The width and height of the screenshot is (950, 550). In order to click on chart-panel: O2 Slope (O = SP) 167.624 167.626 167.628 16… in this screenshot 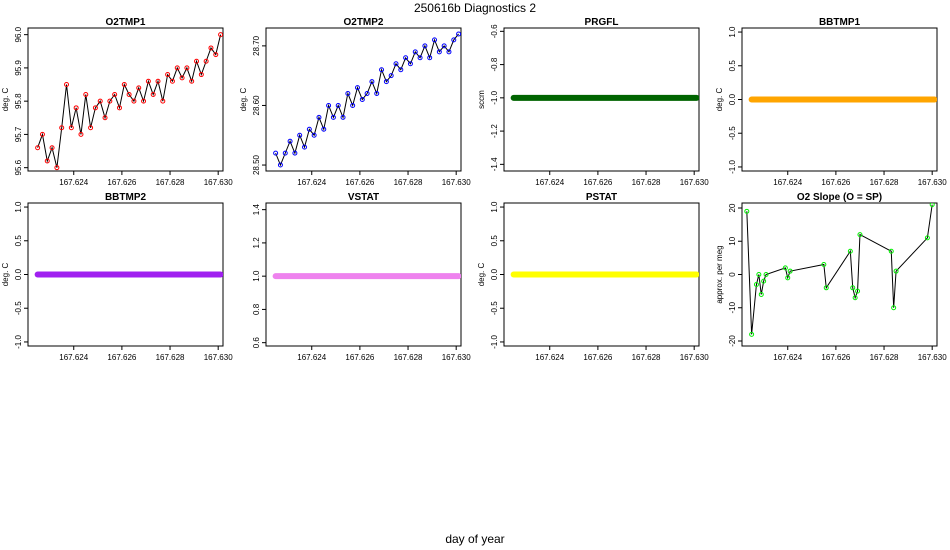, I will do `click(831, 277)`.